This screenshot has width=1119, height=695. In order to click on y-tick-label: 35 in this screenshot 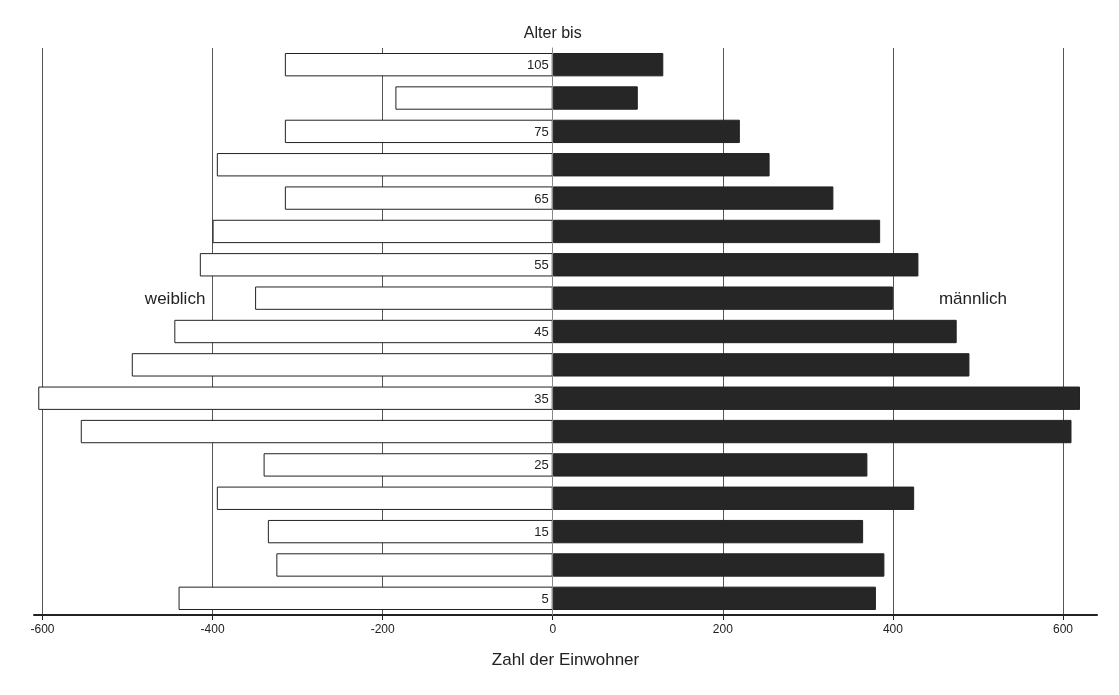, I will do `click(541, 398)`.